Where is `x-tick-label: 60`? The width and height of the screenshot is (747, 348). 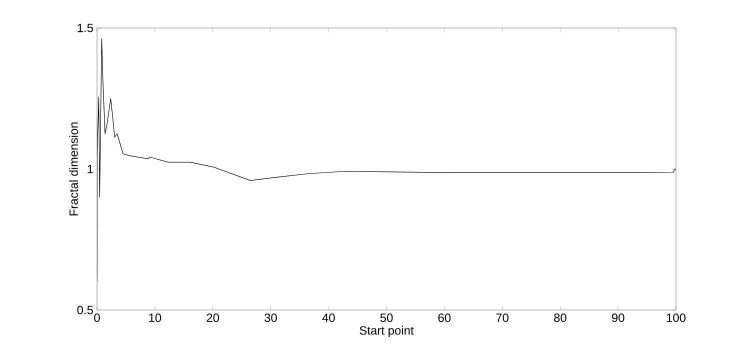
x-tick-label: 60 is located at coordinates (444, 318).